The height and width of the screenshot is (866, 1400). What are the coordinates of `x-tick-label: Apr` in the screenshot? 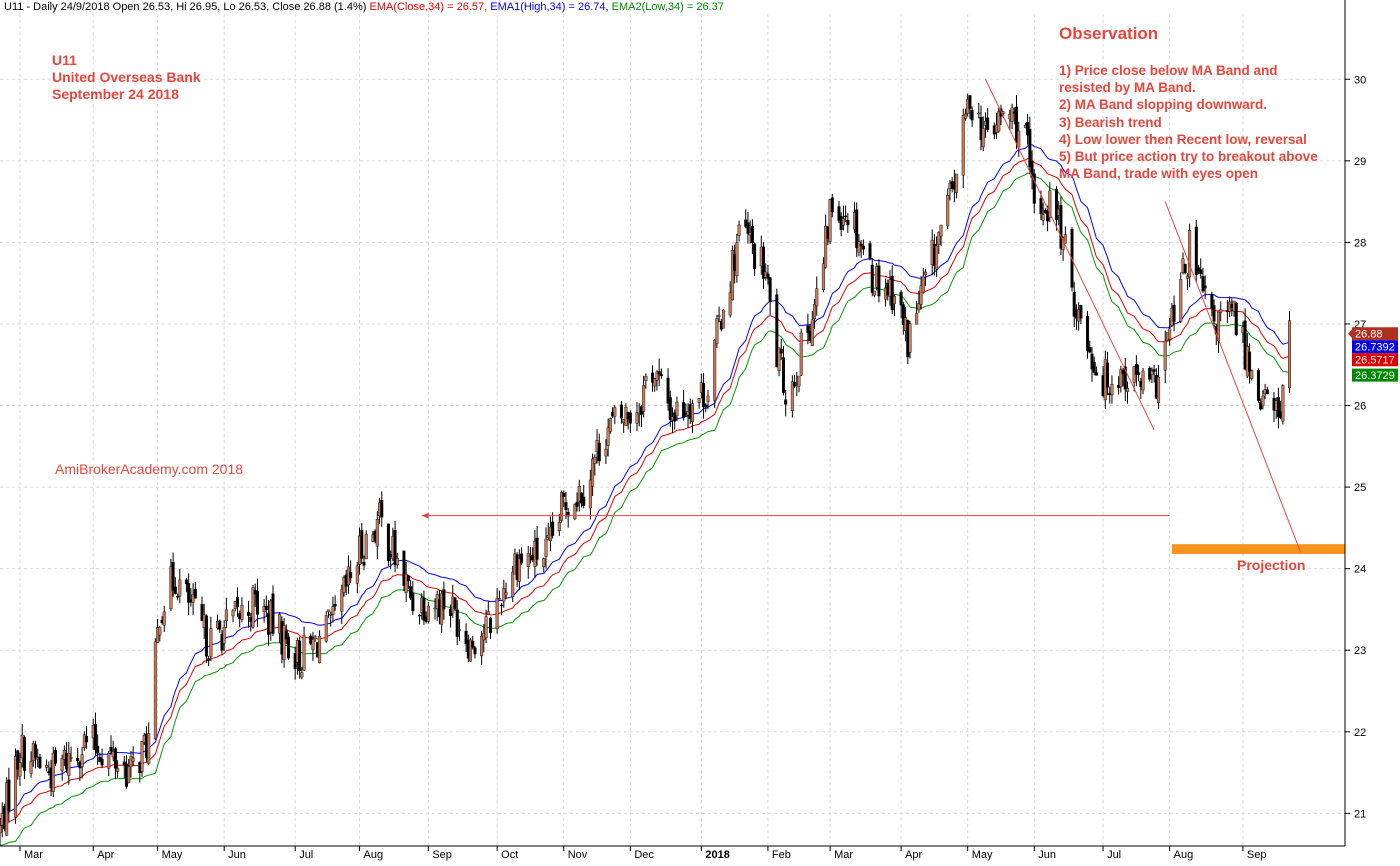 It's located at (105, 855).